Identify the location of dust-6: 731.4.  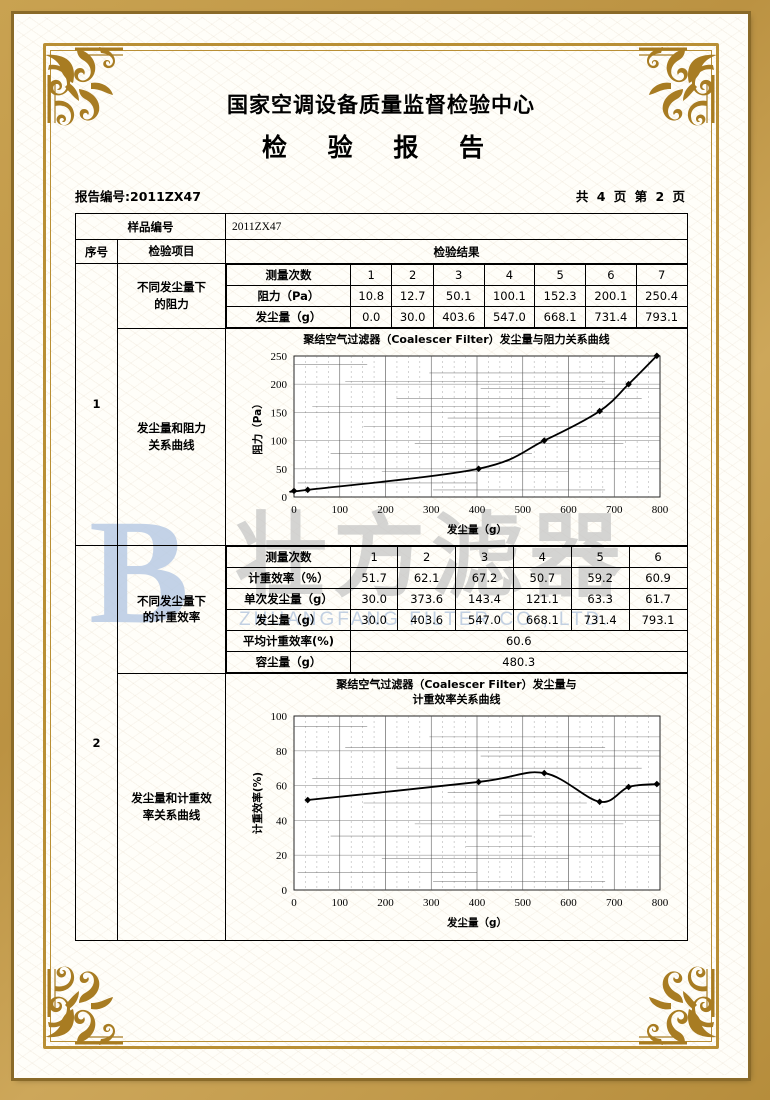
(611, 317).